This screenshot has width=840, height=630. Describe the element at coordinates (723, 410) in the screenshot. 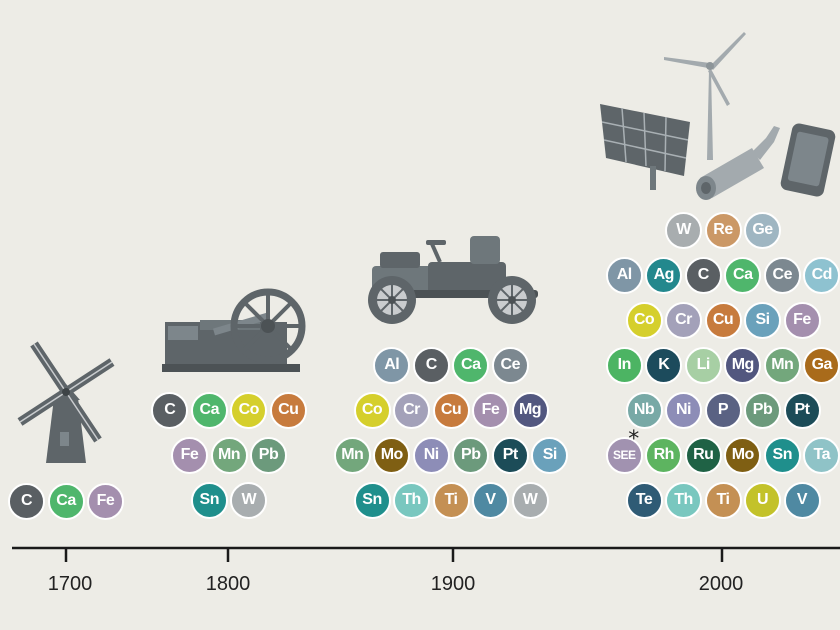

I see `element-p-2000: P` at that location.